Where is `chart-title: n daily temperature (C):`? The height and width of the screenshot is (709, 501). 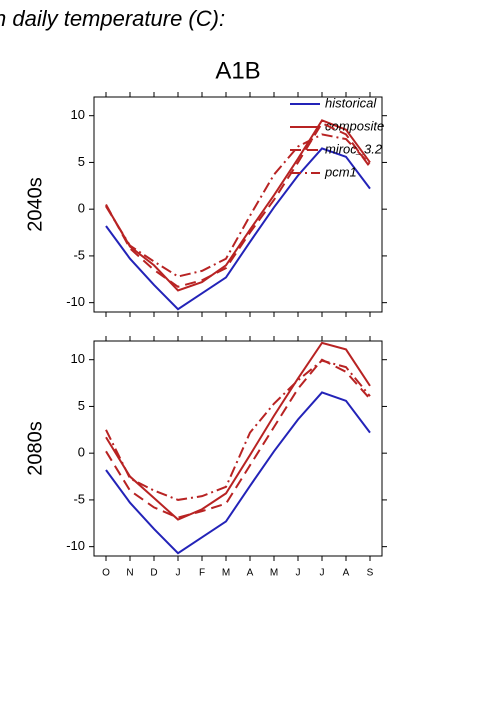 chart-title: n daily temperature (C): is located at coordinates (112, 18).